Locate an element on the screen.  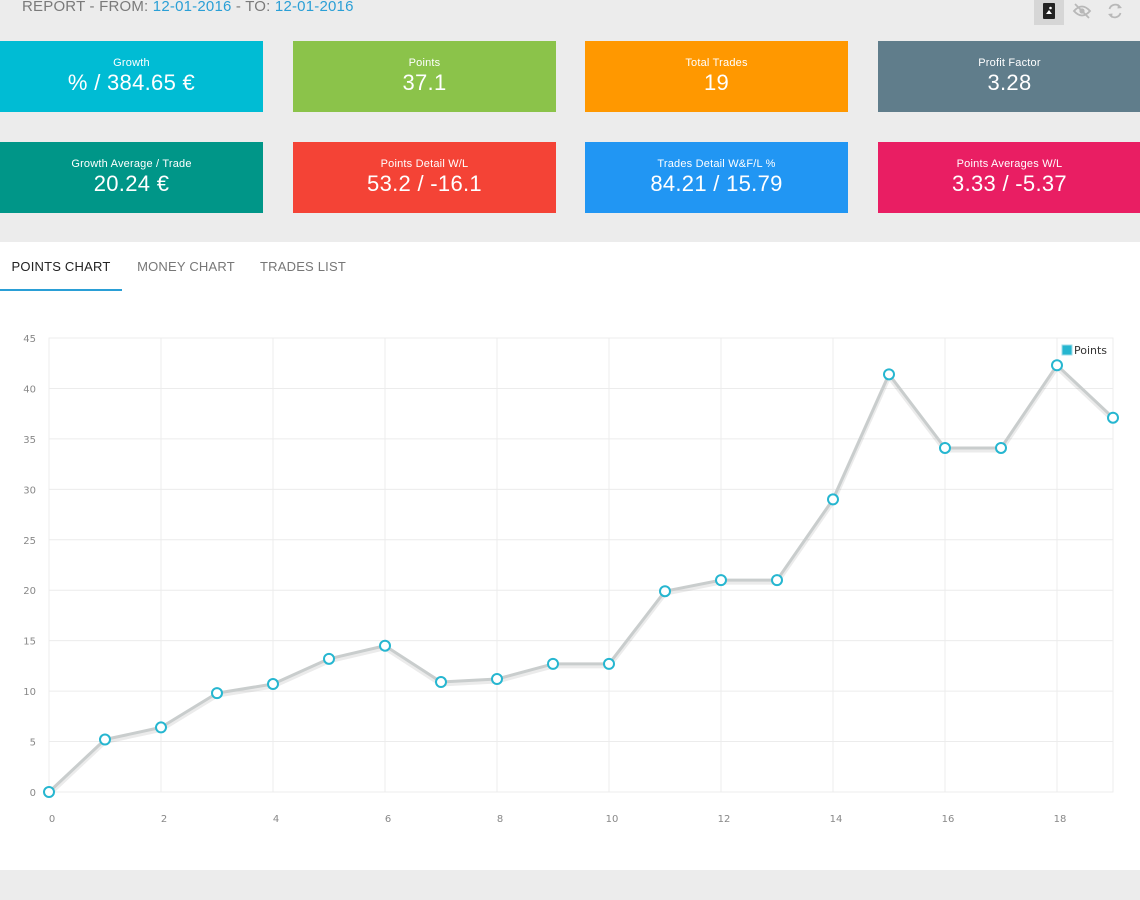
stat-label: Growth Average / Trade is located at coordinates (131, 164).